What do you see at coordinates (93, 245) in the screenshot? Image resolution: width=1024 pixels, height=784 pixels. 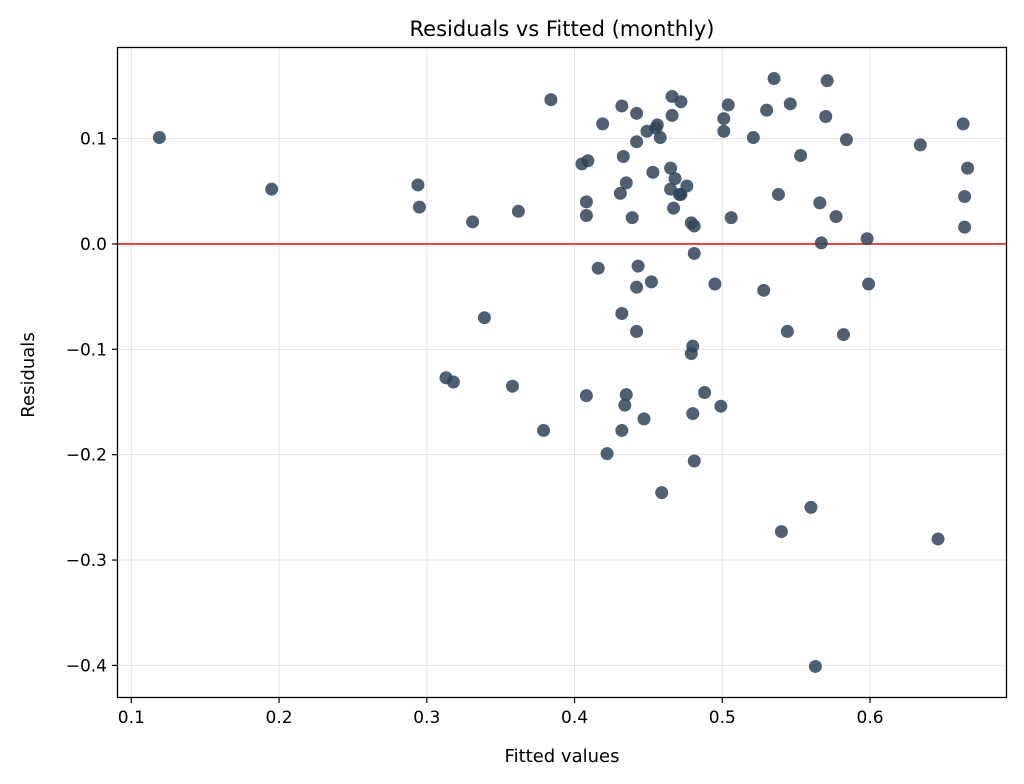 I see `y-tick-label: 0.0` at bounding box center [93, 245].